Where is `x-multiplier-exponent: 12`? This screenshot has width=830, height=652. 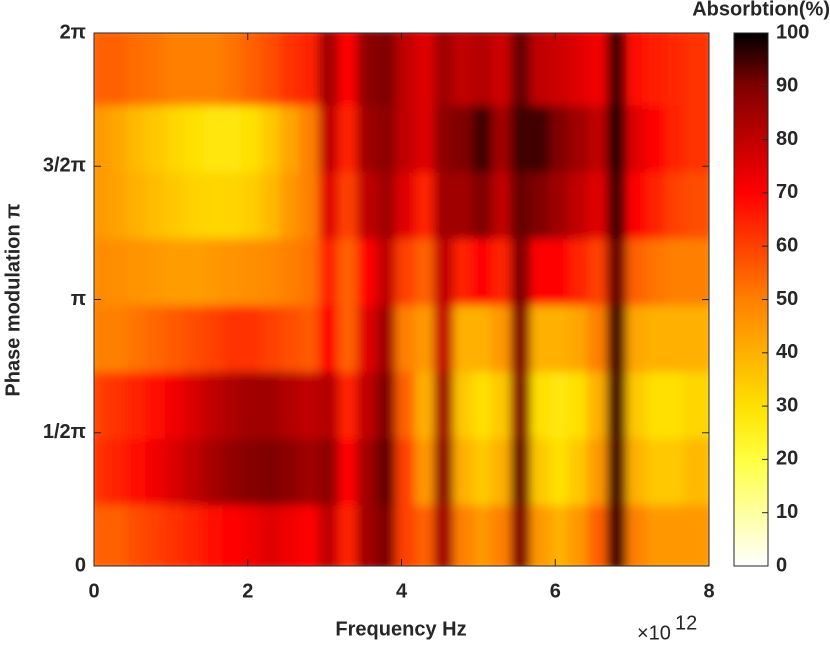 x-multiplier-exponent: 12 is located at coordinates (686, 623).